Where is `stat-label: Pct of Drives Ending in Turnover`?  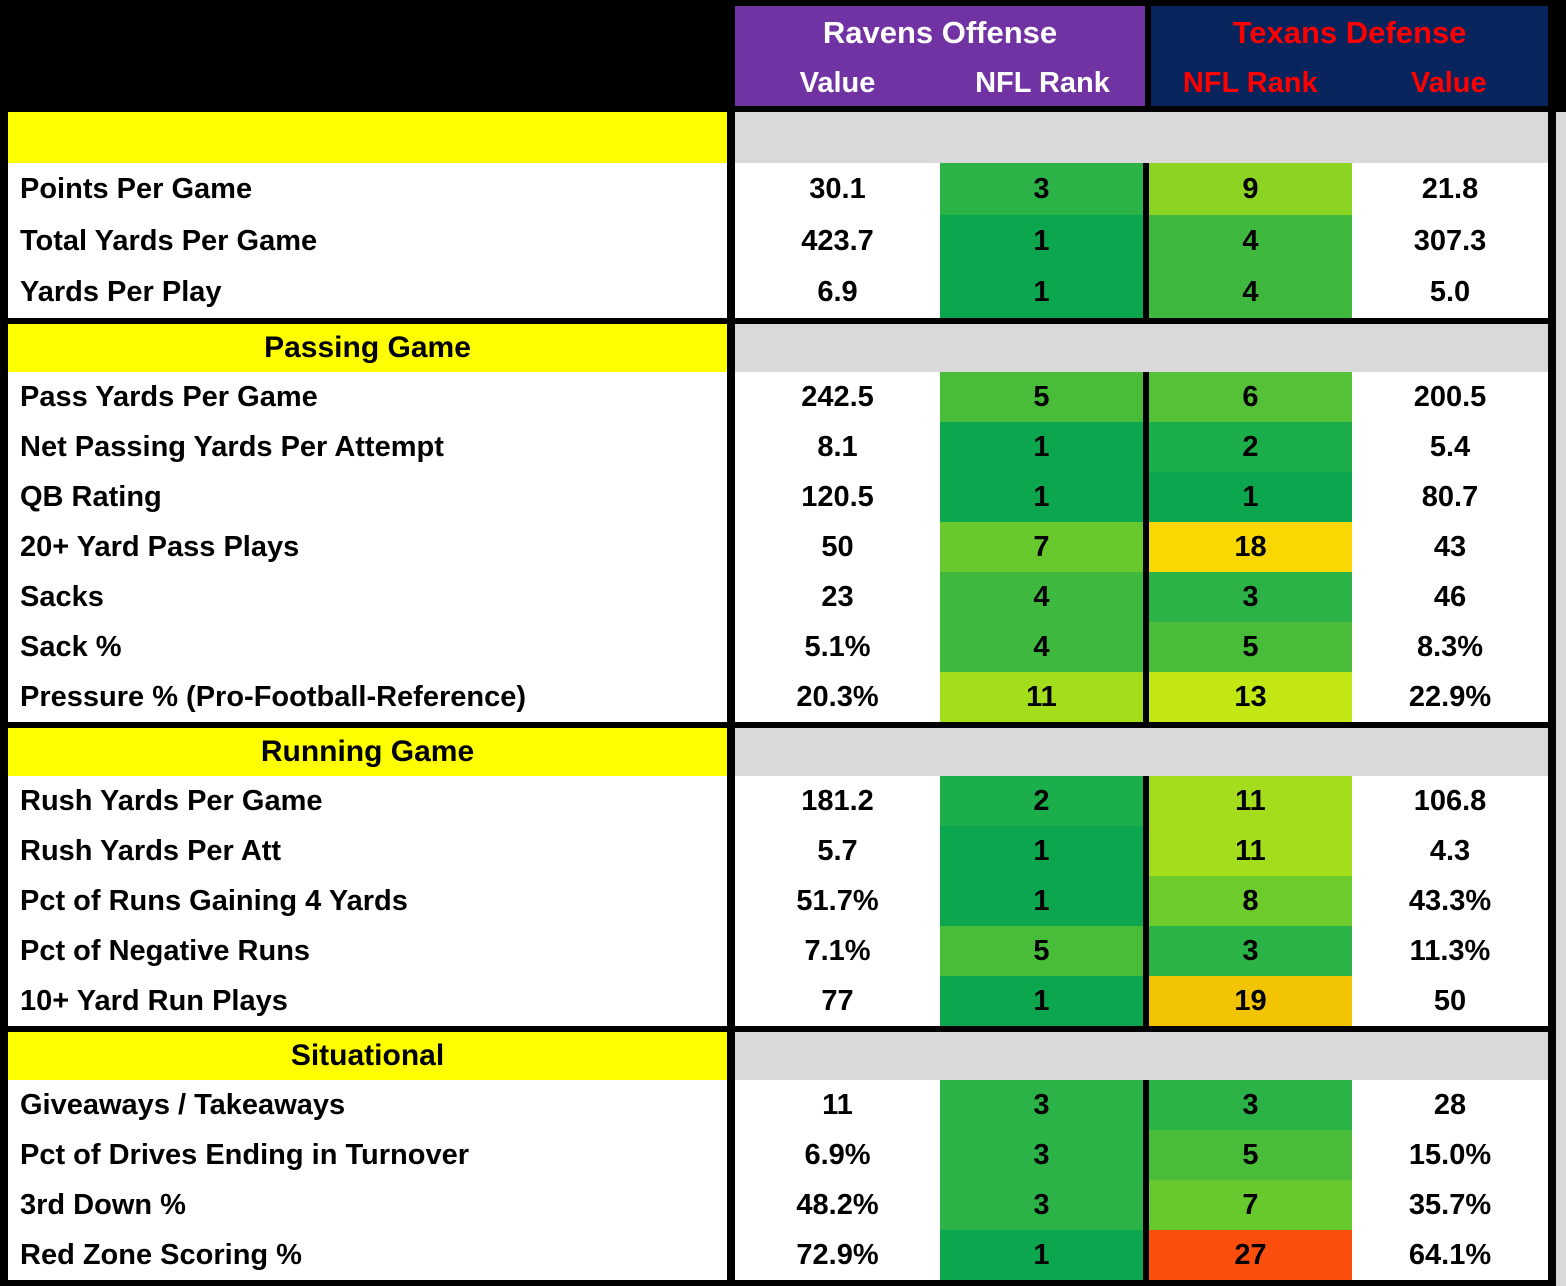 stat-label: Pct of Drives Ending in Turnover is located at coordinates (367, 1155).